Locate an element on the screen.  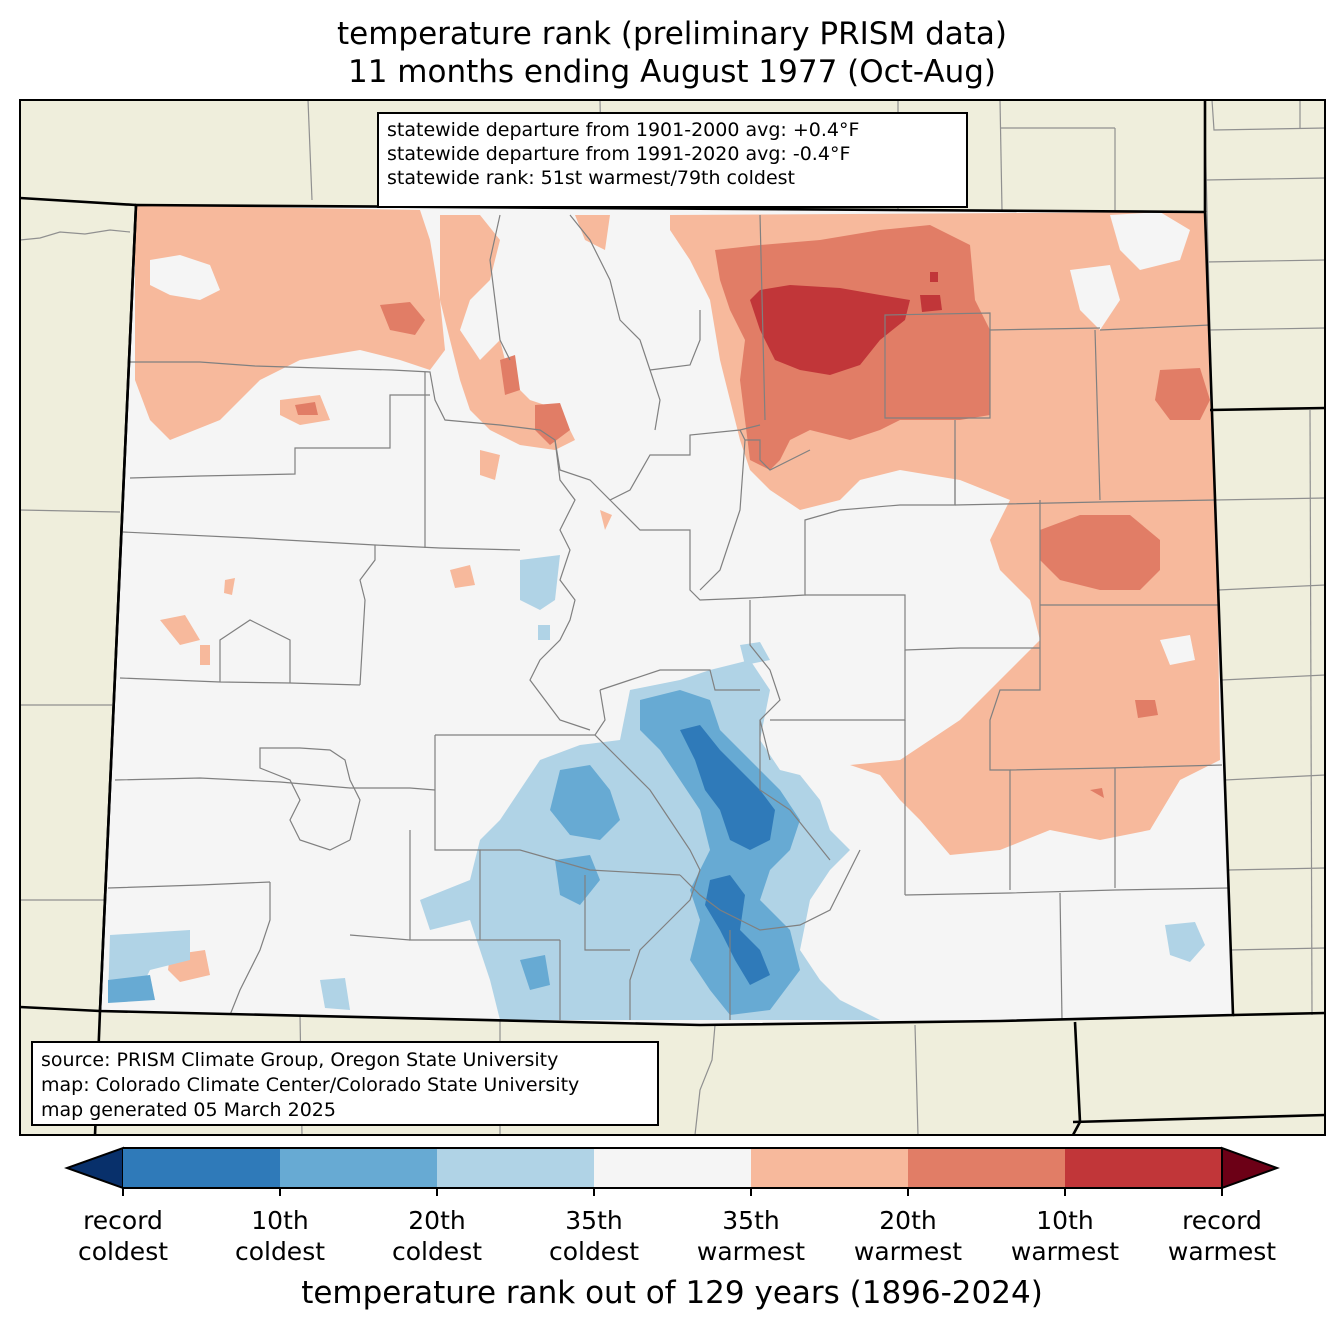
colorbar-tick-label: 35th warmest is located at coordinates (751, 1236).